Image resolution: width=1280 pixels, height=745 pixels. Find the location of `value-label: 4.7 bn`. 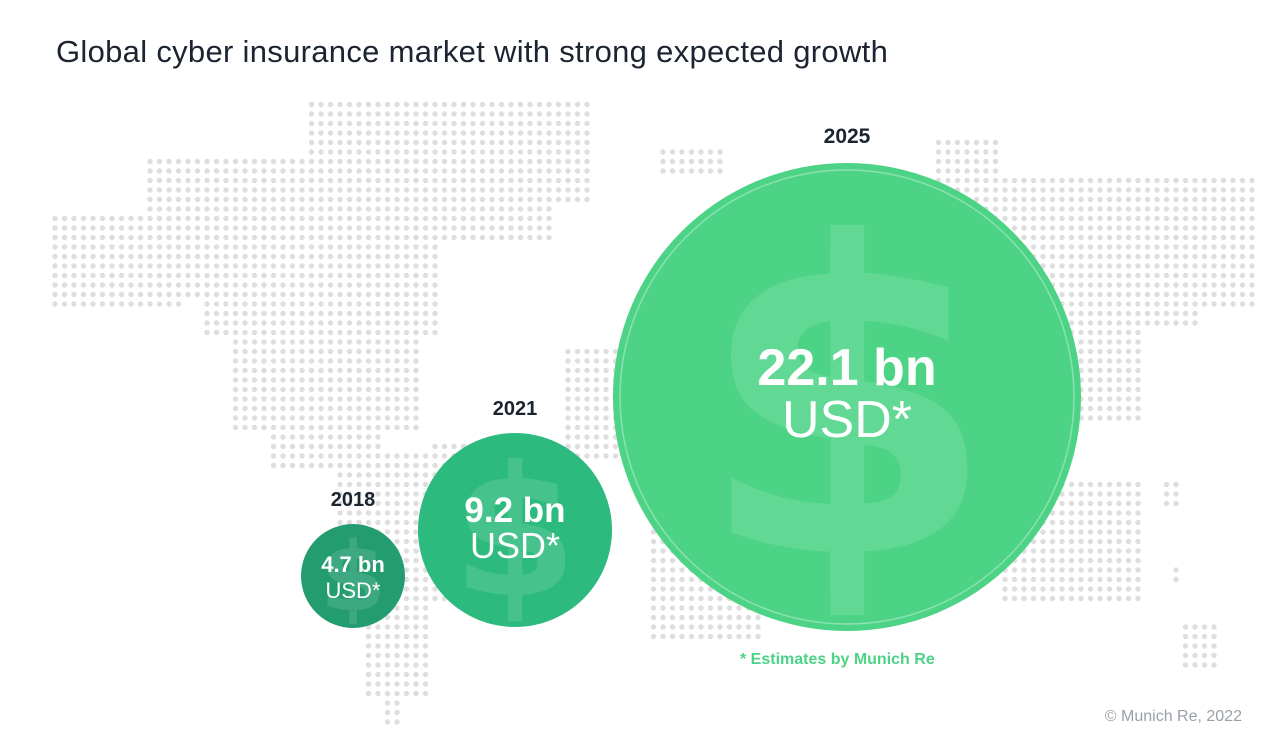

value-label: 4.7 bn is located at coordinates (353, 564).